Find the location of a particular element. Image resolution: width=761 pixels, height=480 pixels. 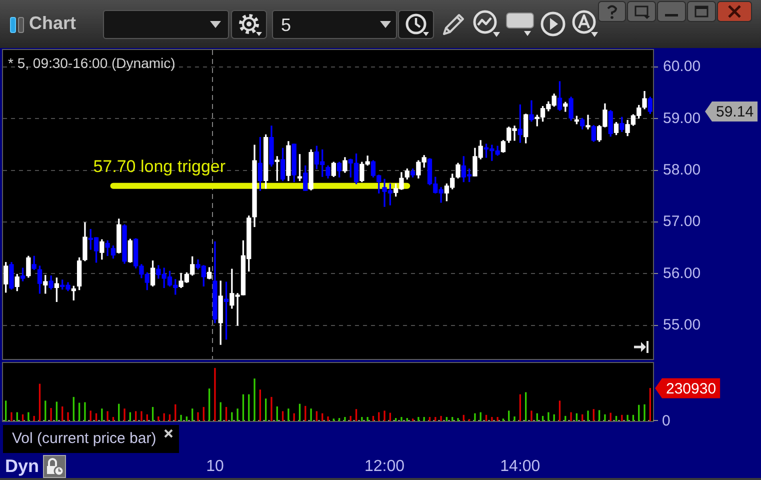

x-tick-label: 14:00 is located at coordinates (520, 467).